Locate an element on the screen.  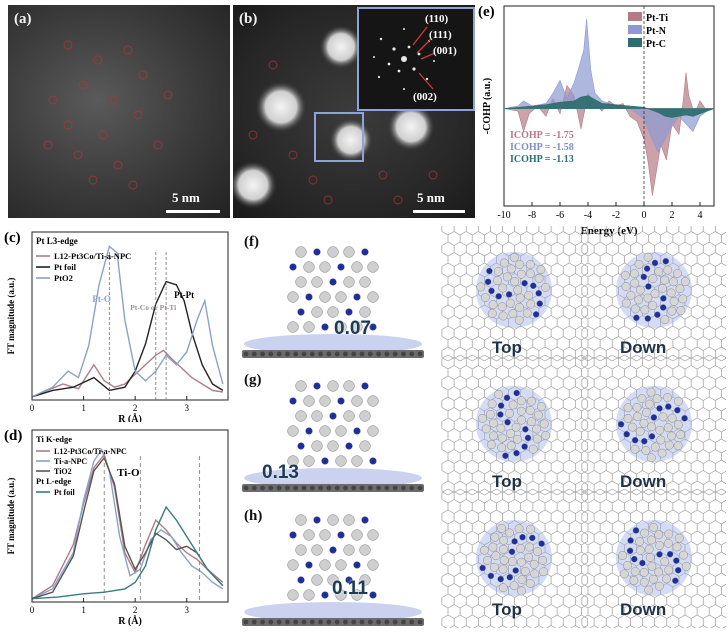
icohp-annotation: ICOHP = -1.58 is located at coordinates (542, 147).